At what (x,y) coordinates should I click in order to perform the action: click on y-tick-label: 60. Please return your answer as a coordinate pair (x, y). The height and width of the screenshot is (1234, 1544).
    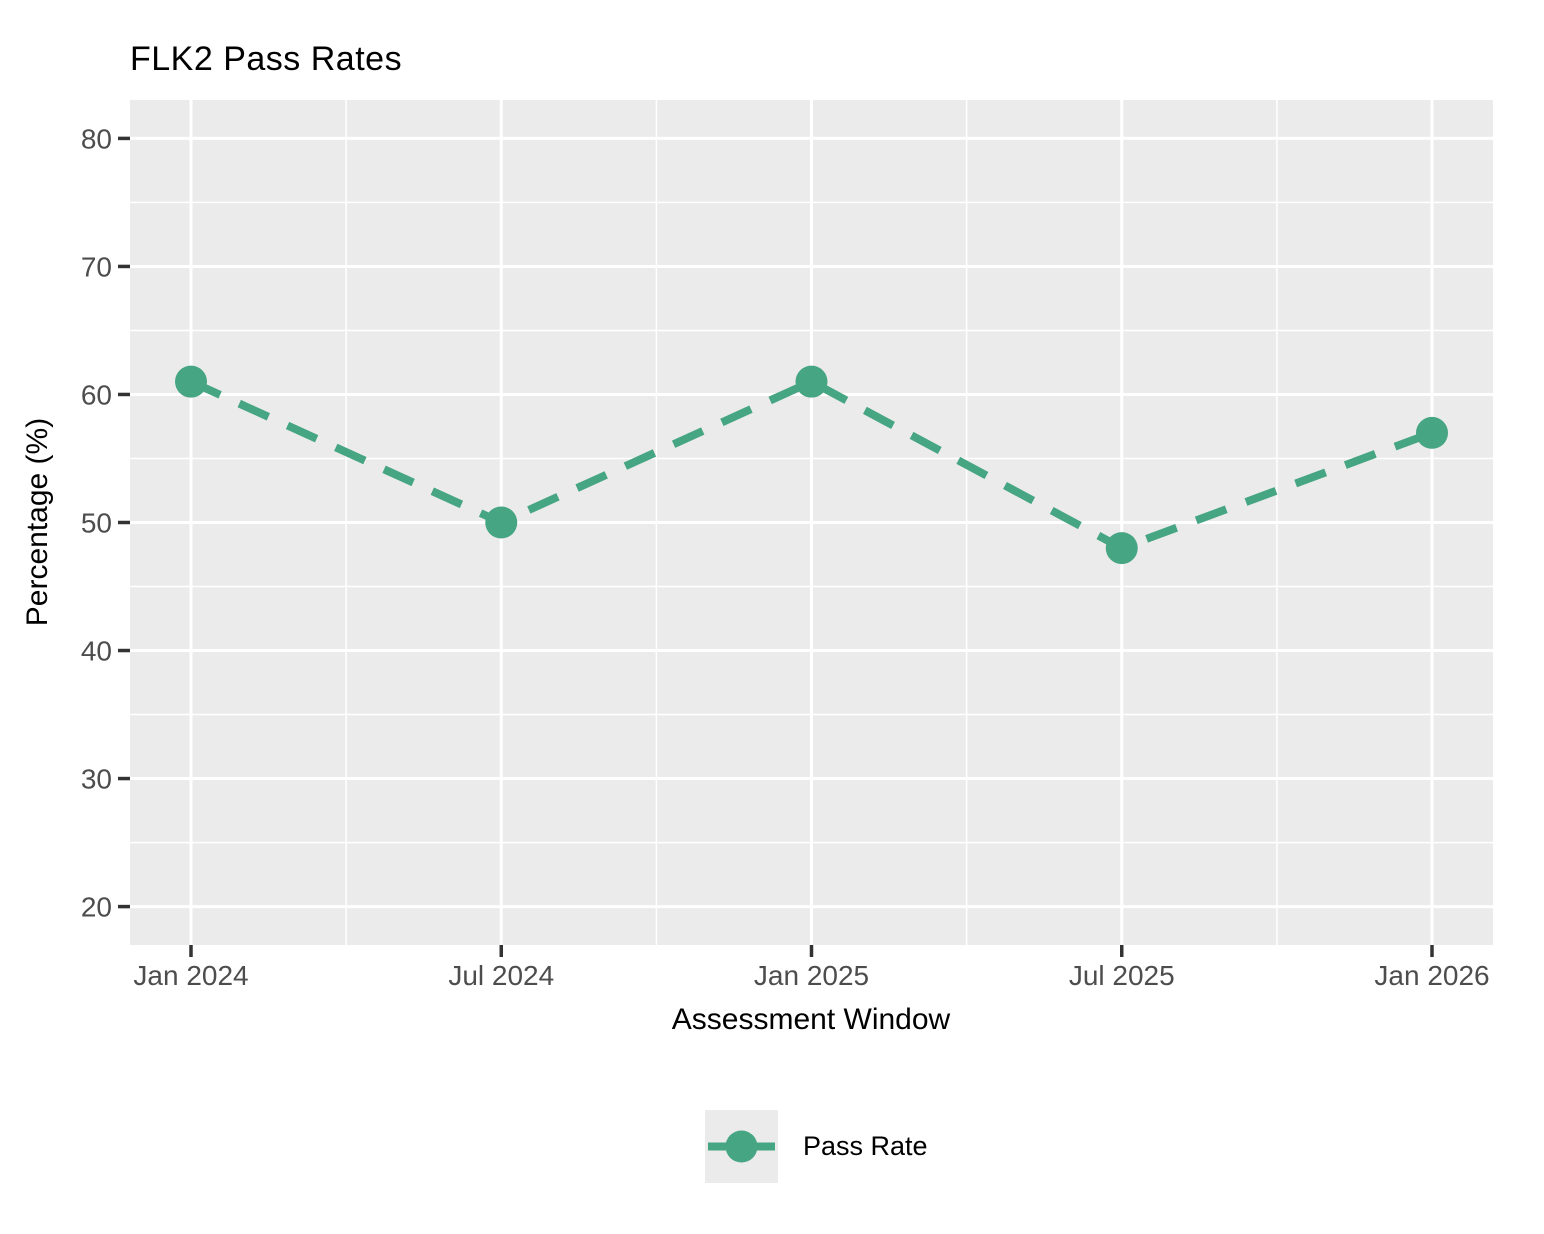
    Looking at the image, I should click on (96, 394).